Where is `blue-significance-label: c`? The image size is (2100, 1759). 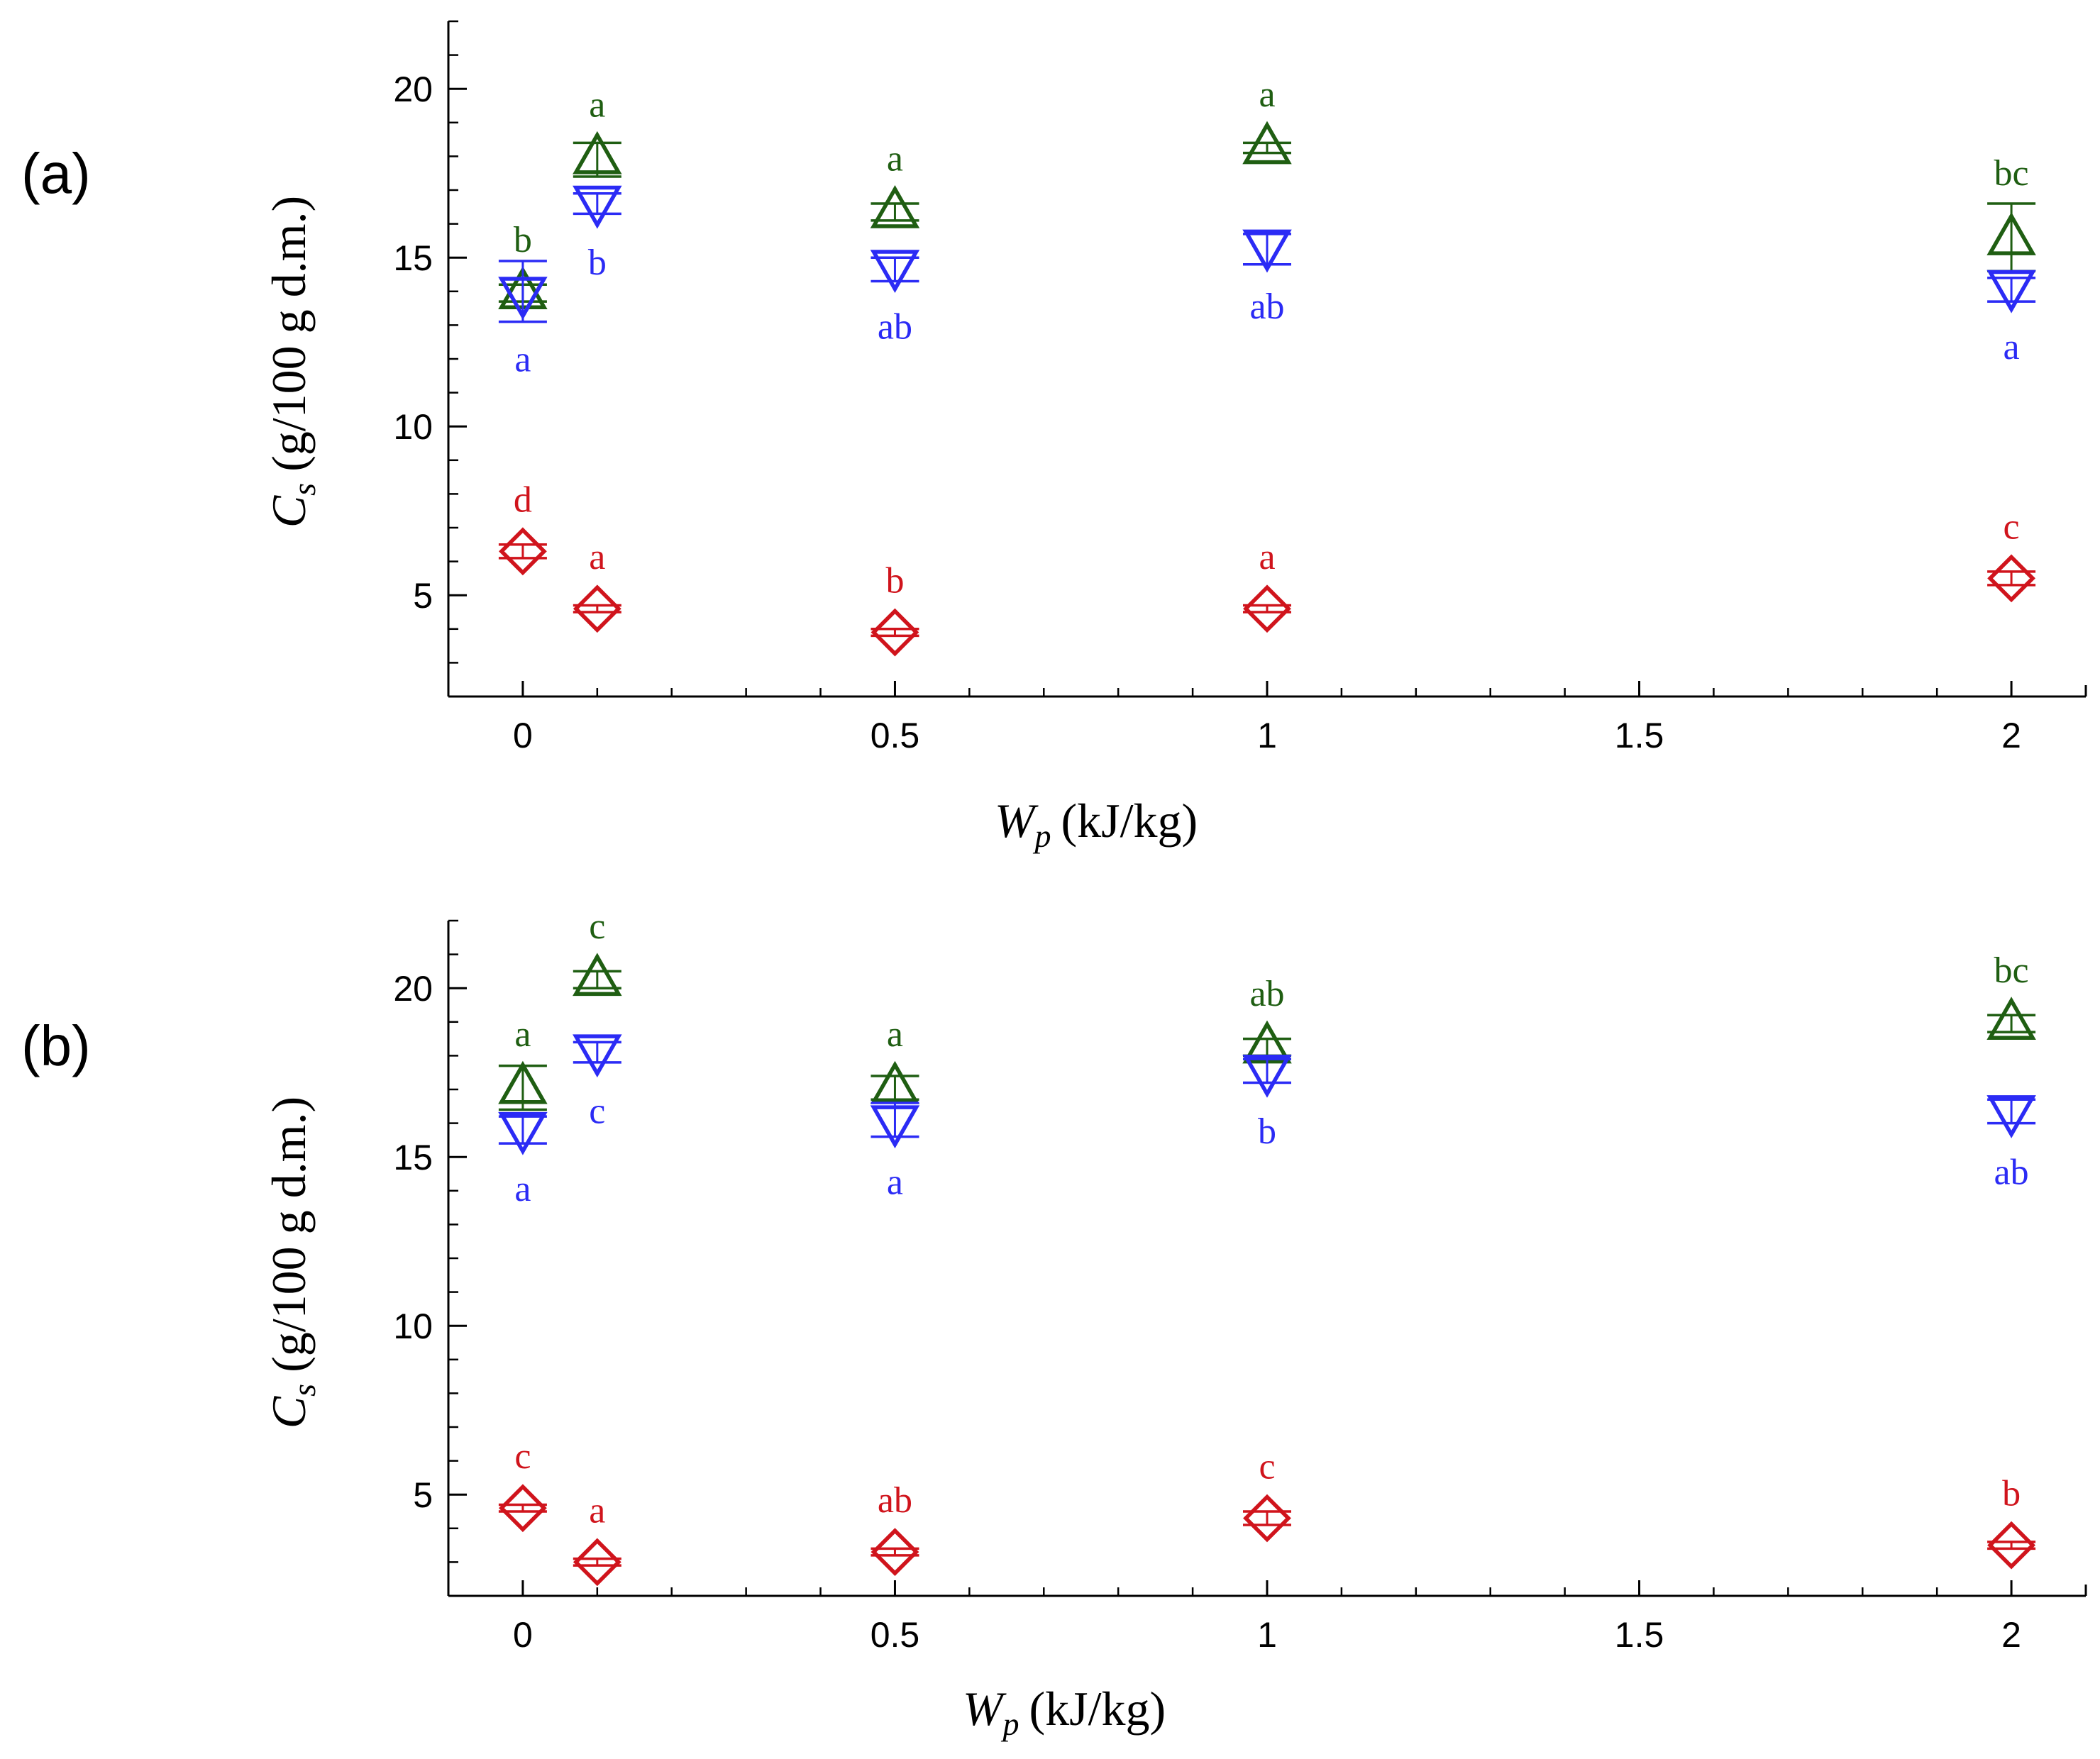
blue-significance-label: c is located at coordinates (597, 1112).